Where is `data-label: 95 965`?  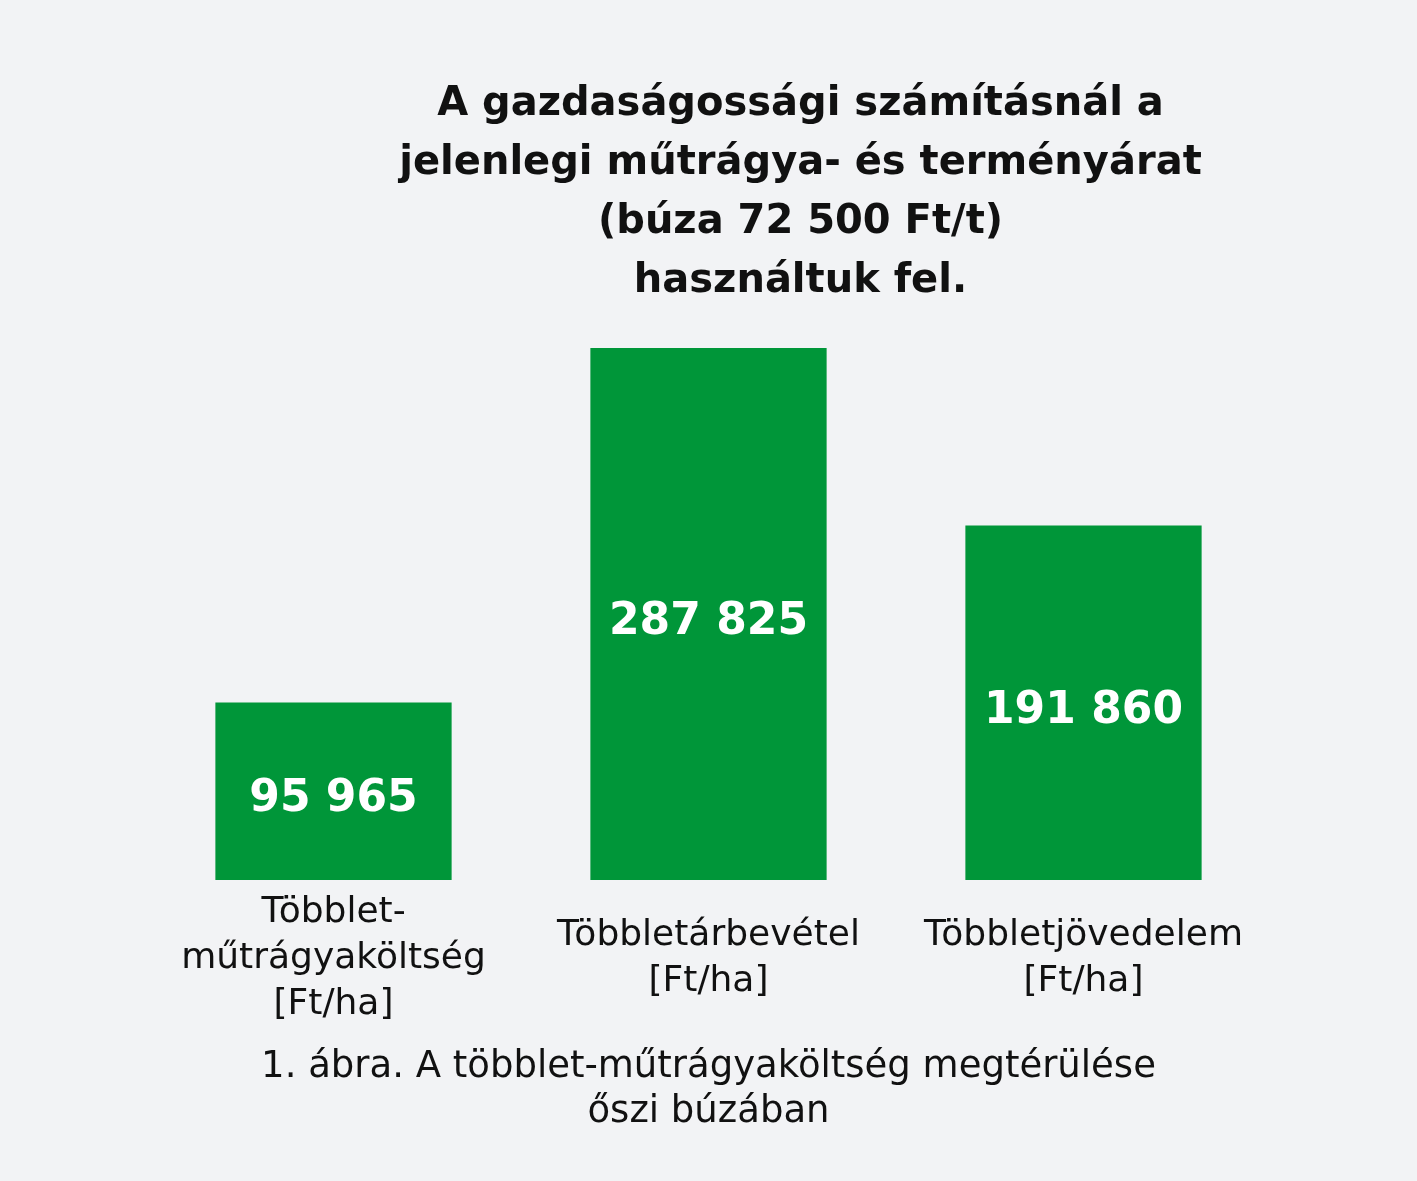 data-label: 95 965 is located at coordinates (333, 796).